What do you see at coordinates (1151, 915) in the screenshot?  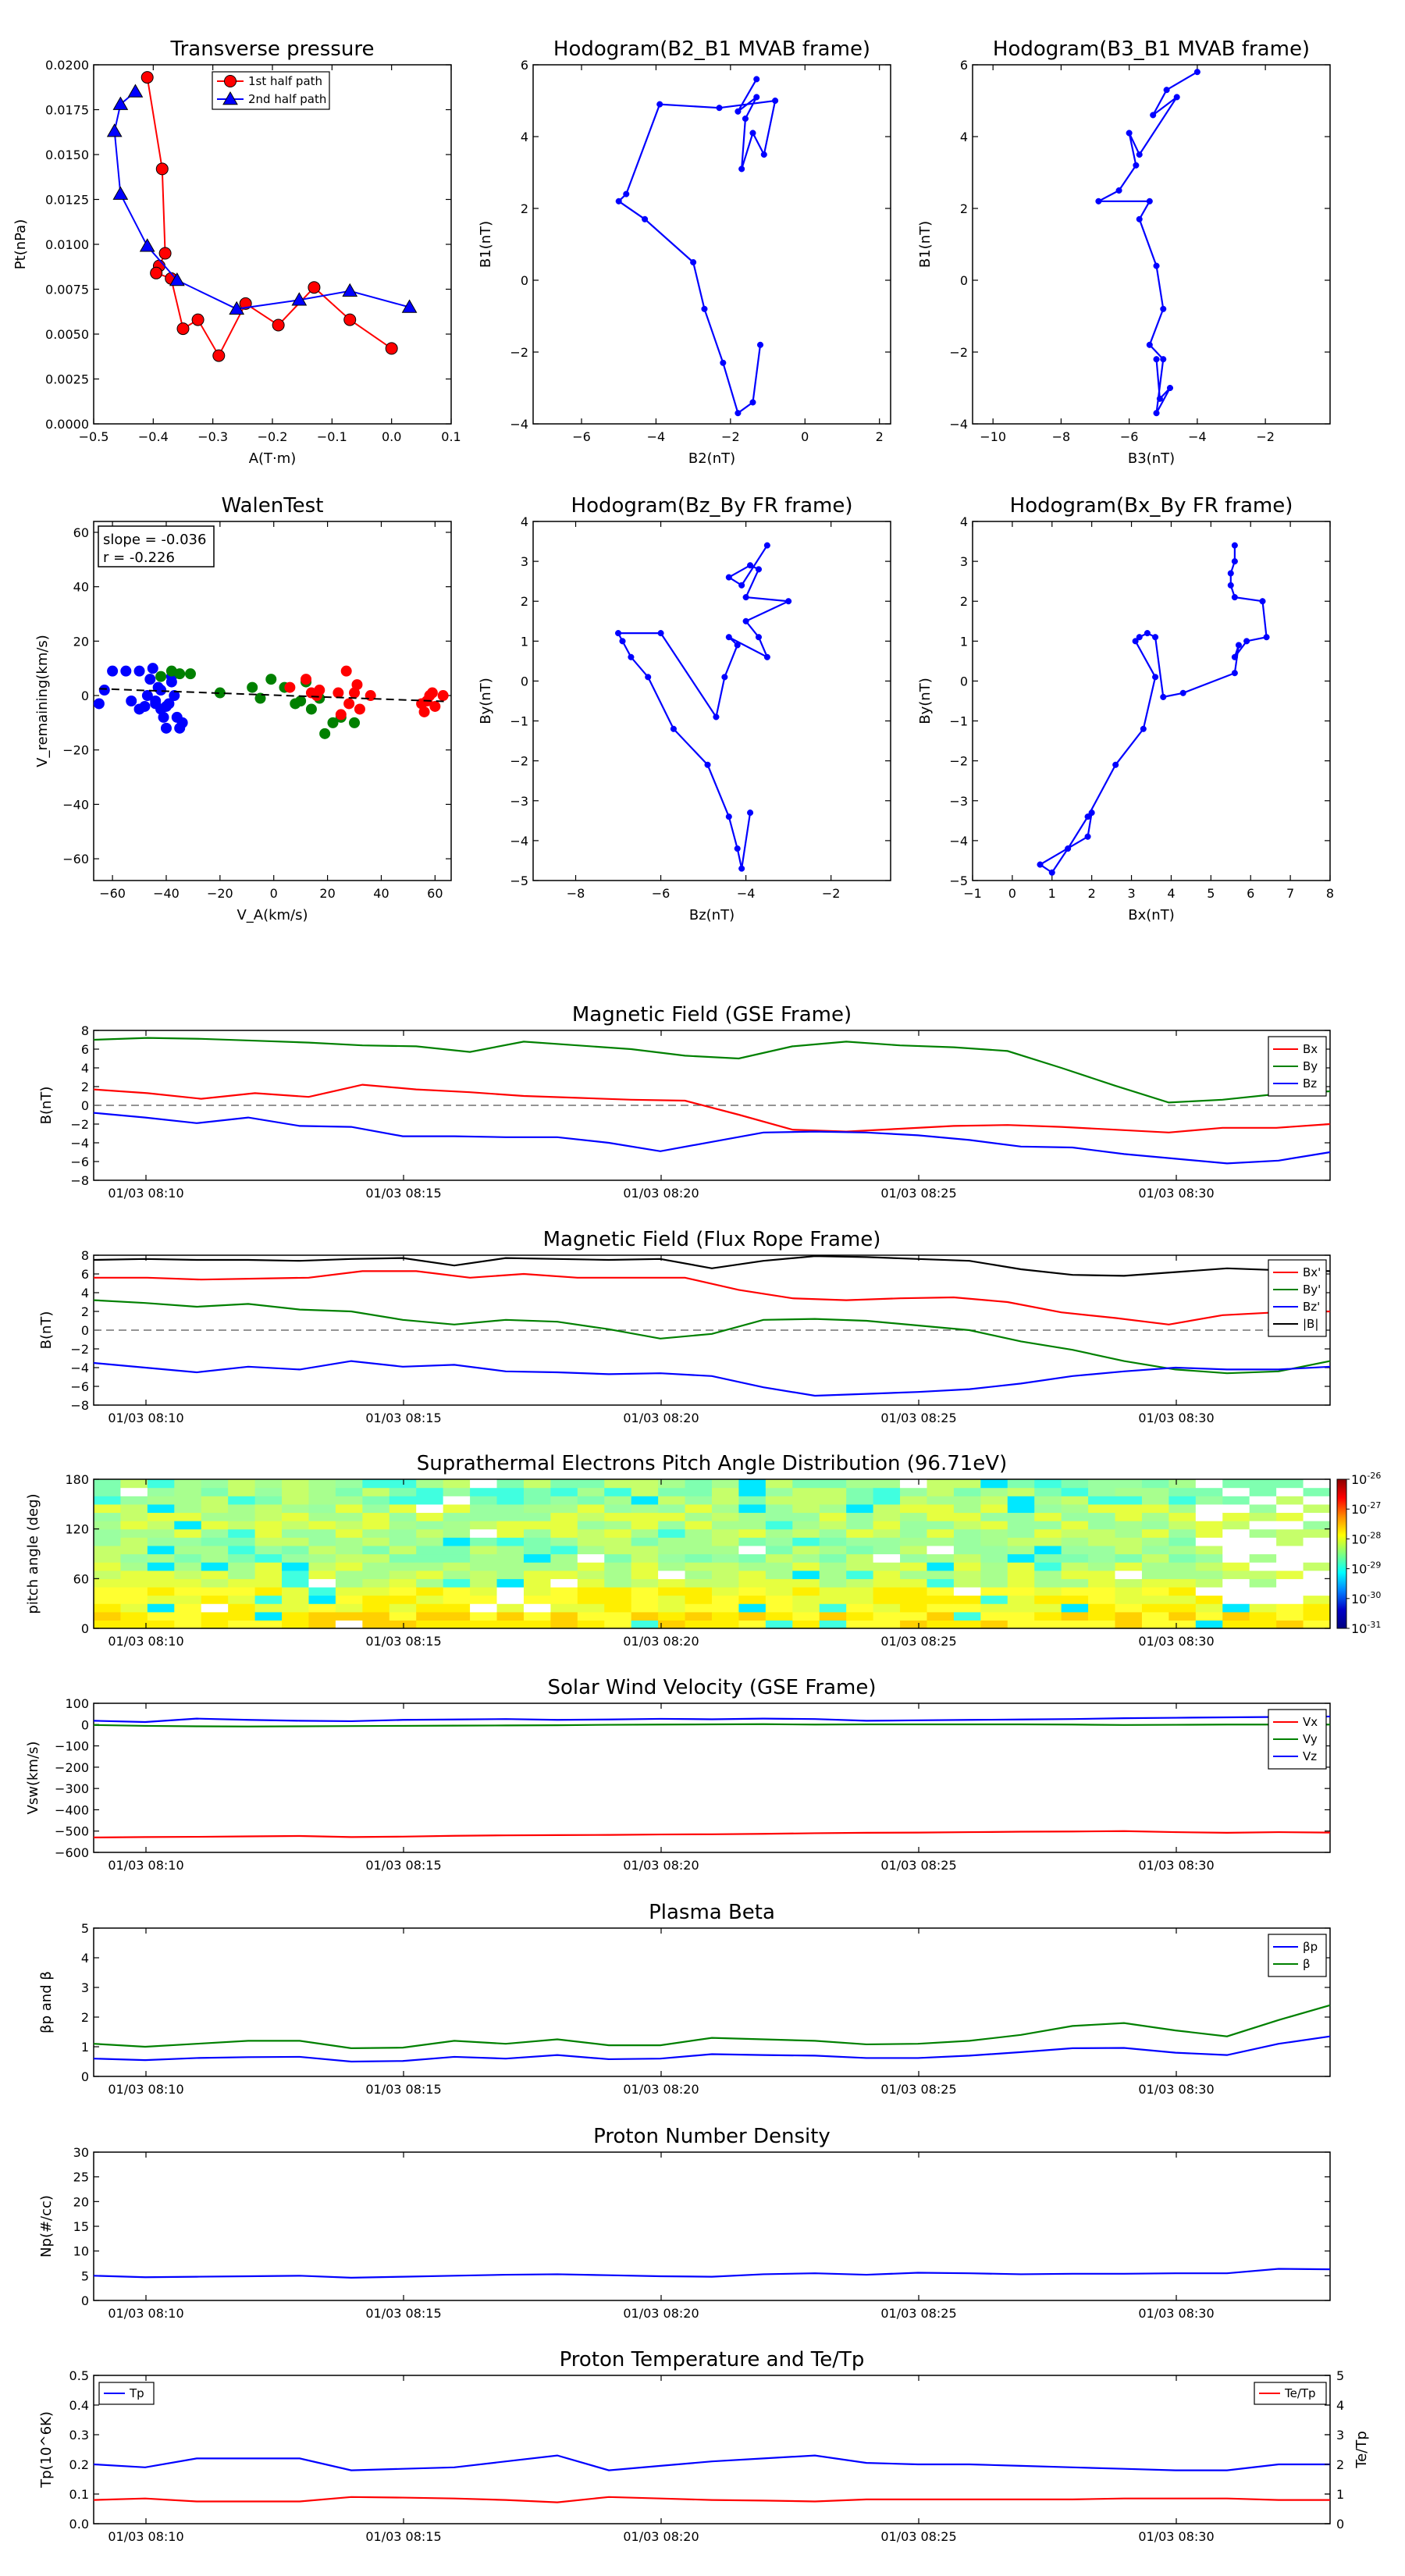 I see `h4-xlabel: Bx(nT)` at bounding box center [1151, 915].